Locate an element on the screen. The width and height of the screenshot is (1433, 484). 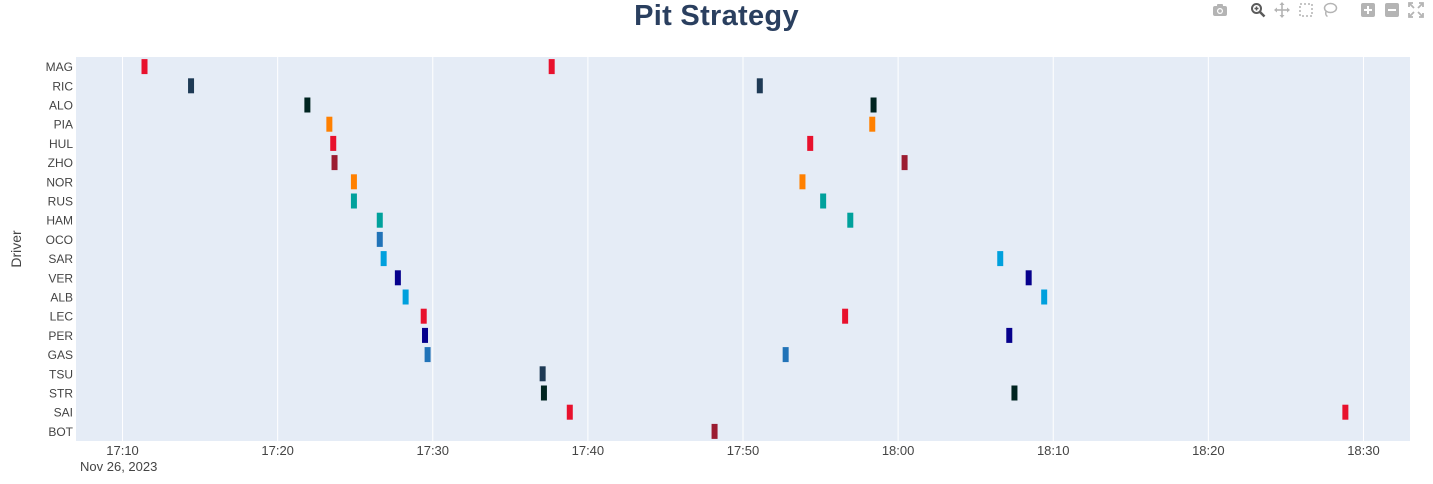
y-tick-label-str: STR is located at coordinates (61, 394).